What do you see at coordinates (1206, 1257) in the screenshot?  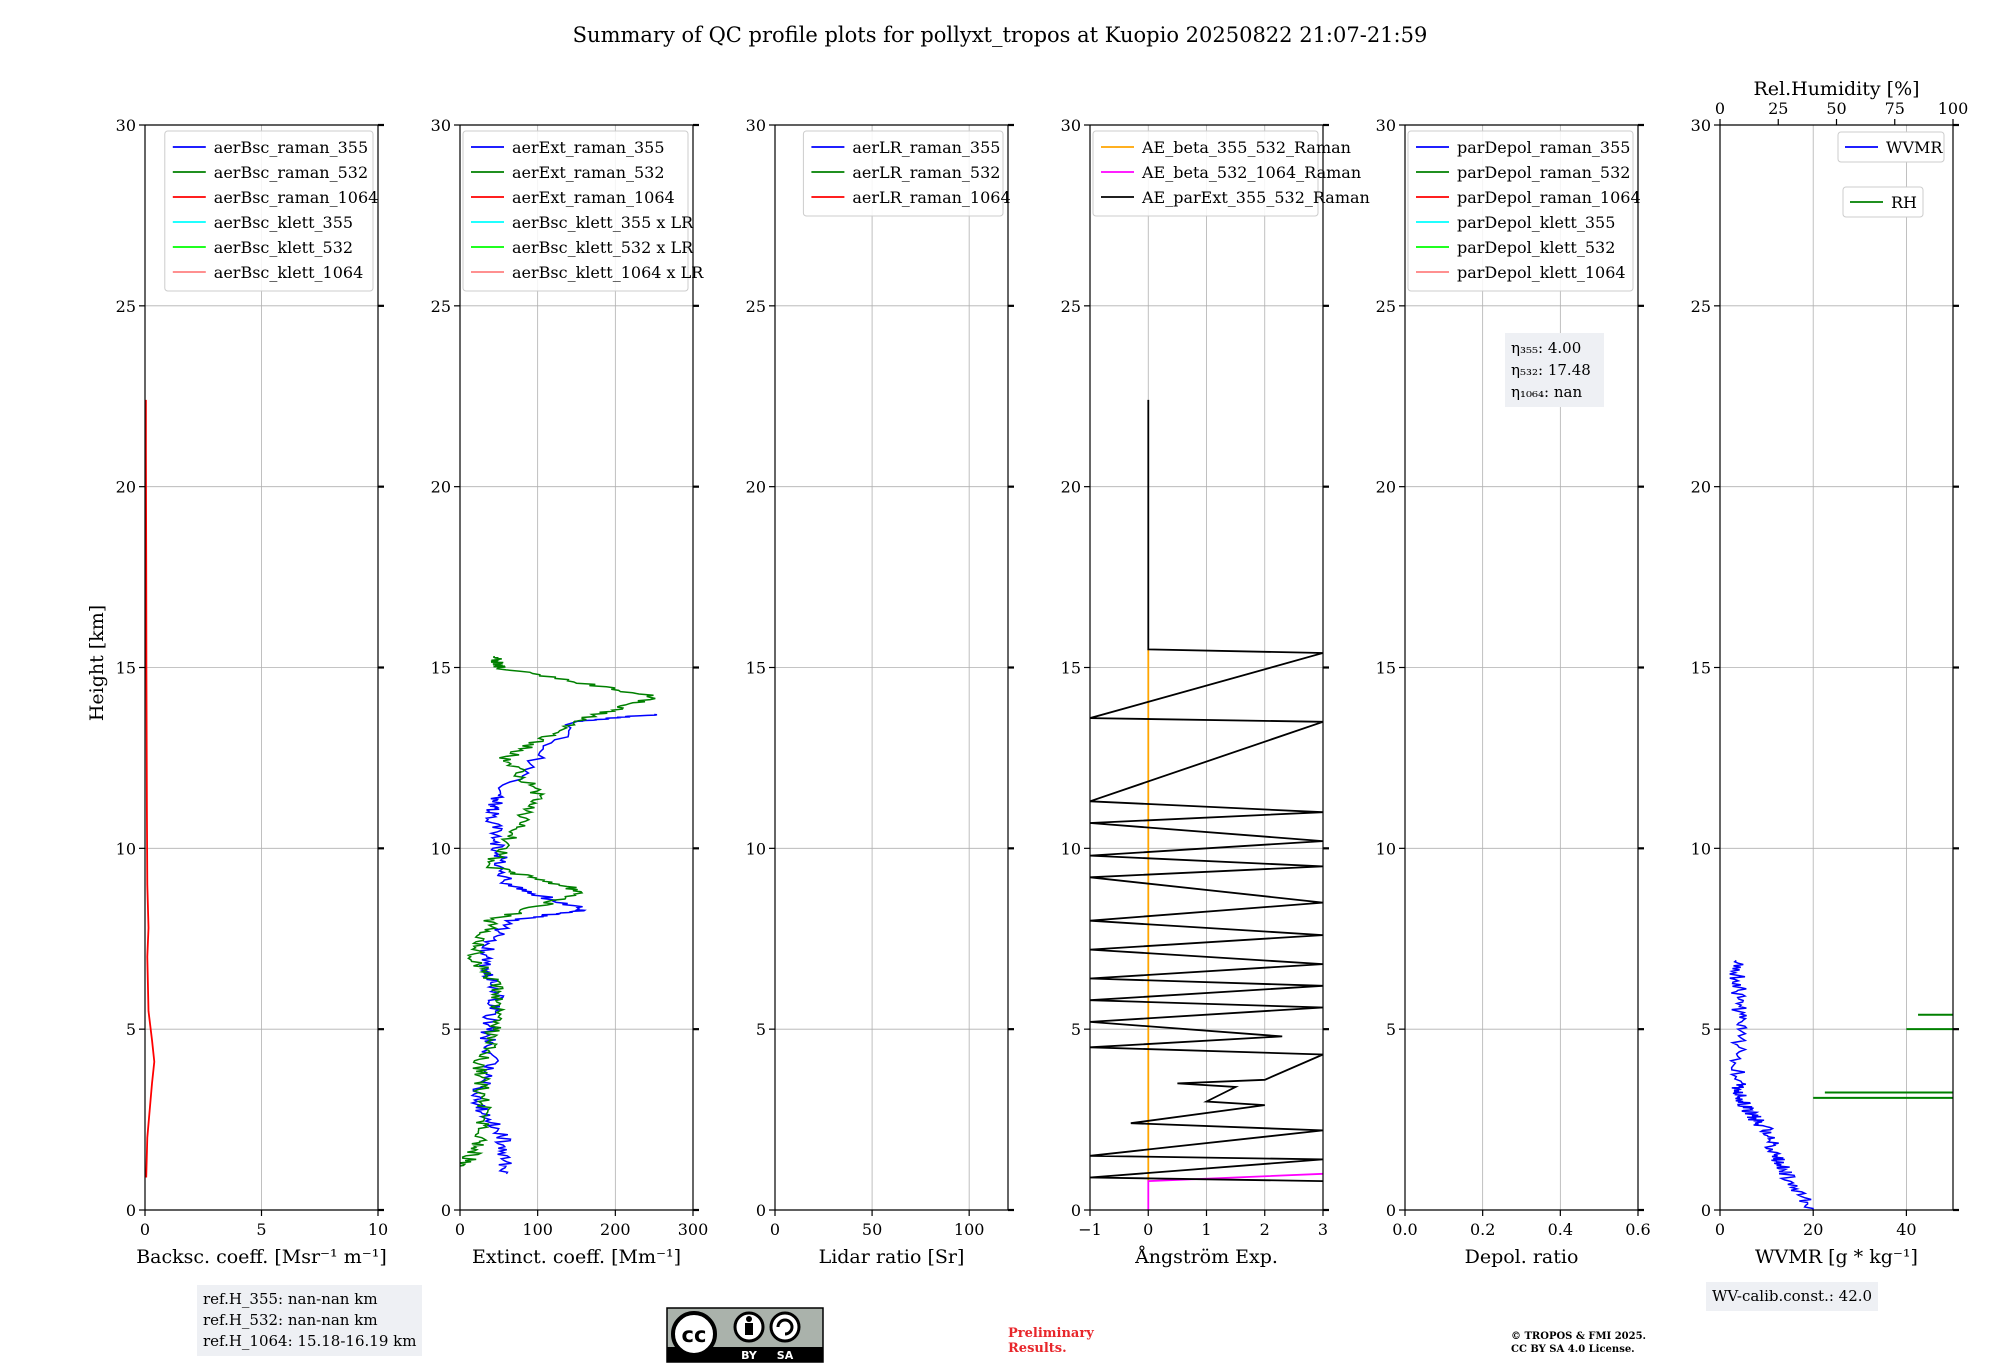 I see `xaxis-label: Ångström Exp.` at bounding box center [1206, 1257].